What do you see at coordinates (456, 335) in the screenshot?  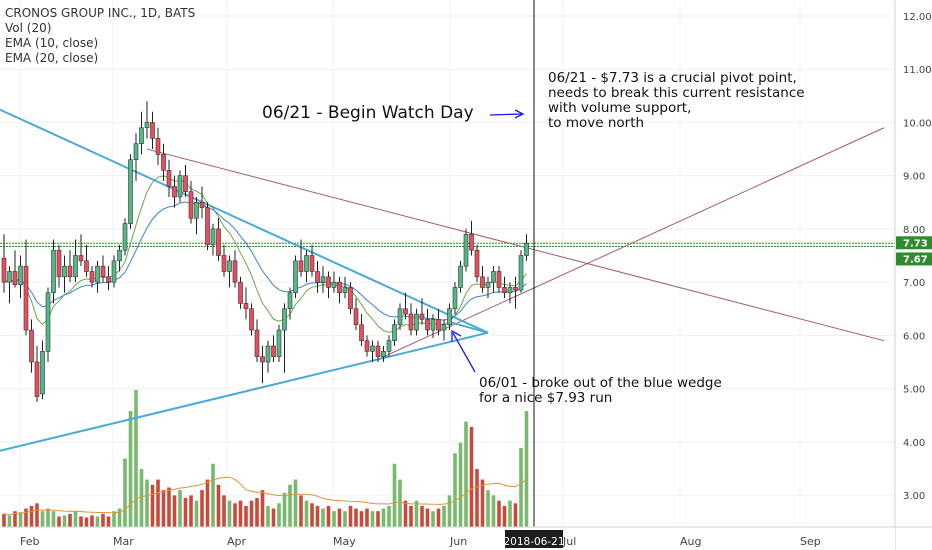 I see `arrow-wedge-head` at bounding box center [456, 335].